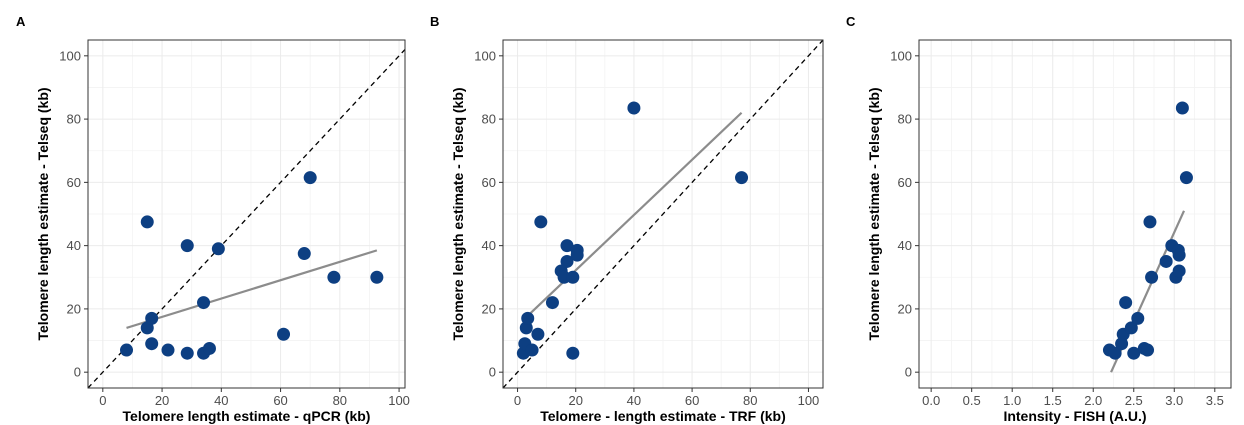 The image size is (1244, 425). I want to click on x-tick-label: 0.0, so click(931, 400).